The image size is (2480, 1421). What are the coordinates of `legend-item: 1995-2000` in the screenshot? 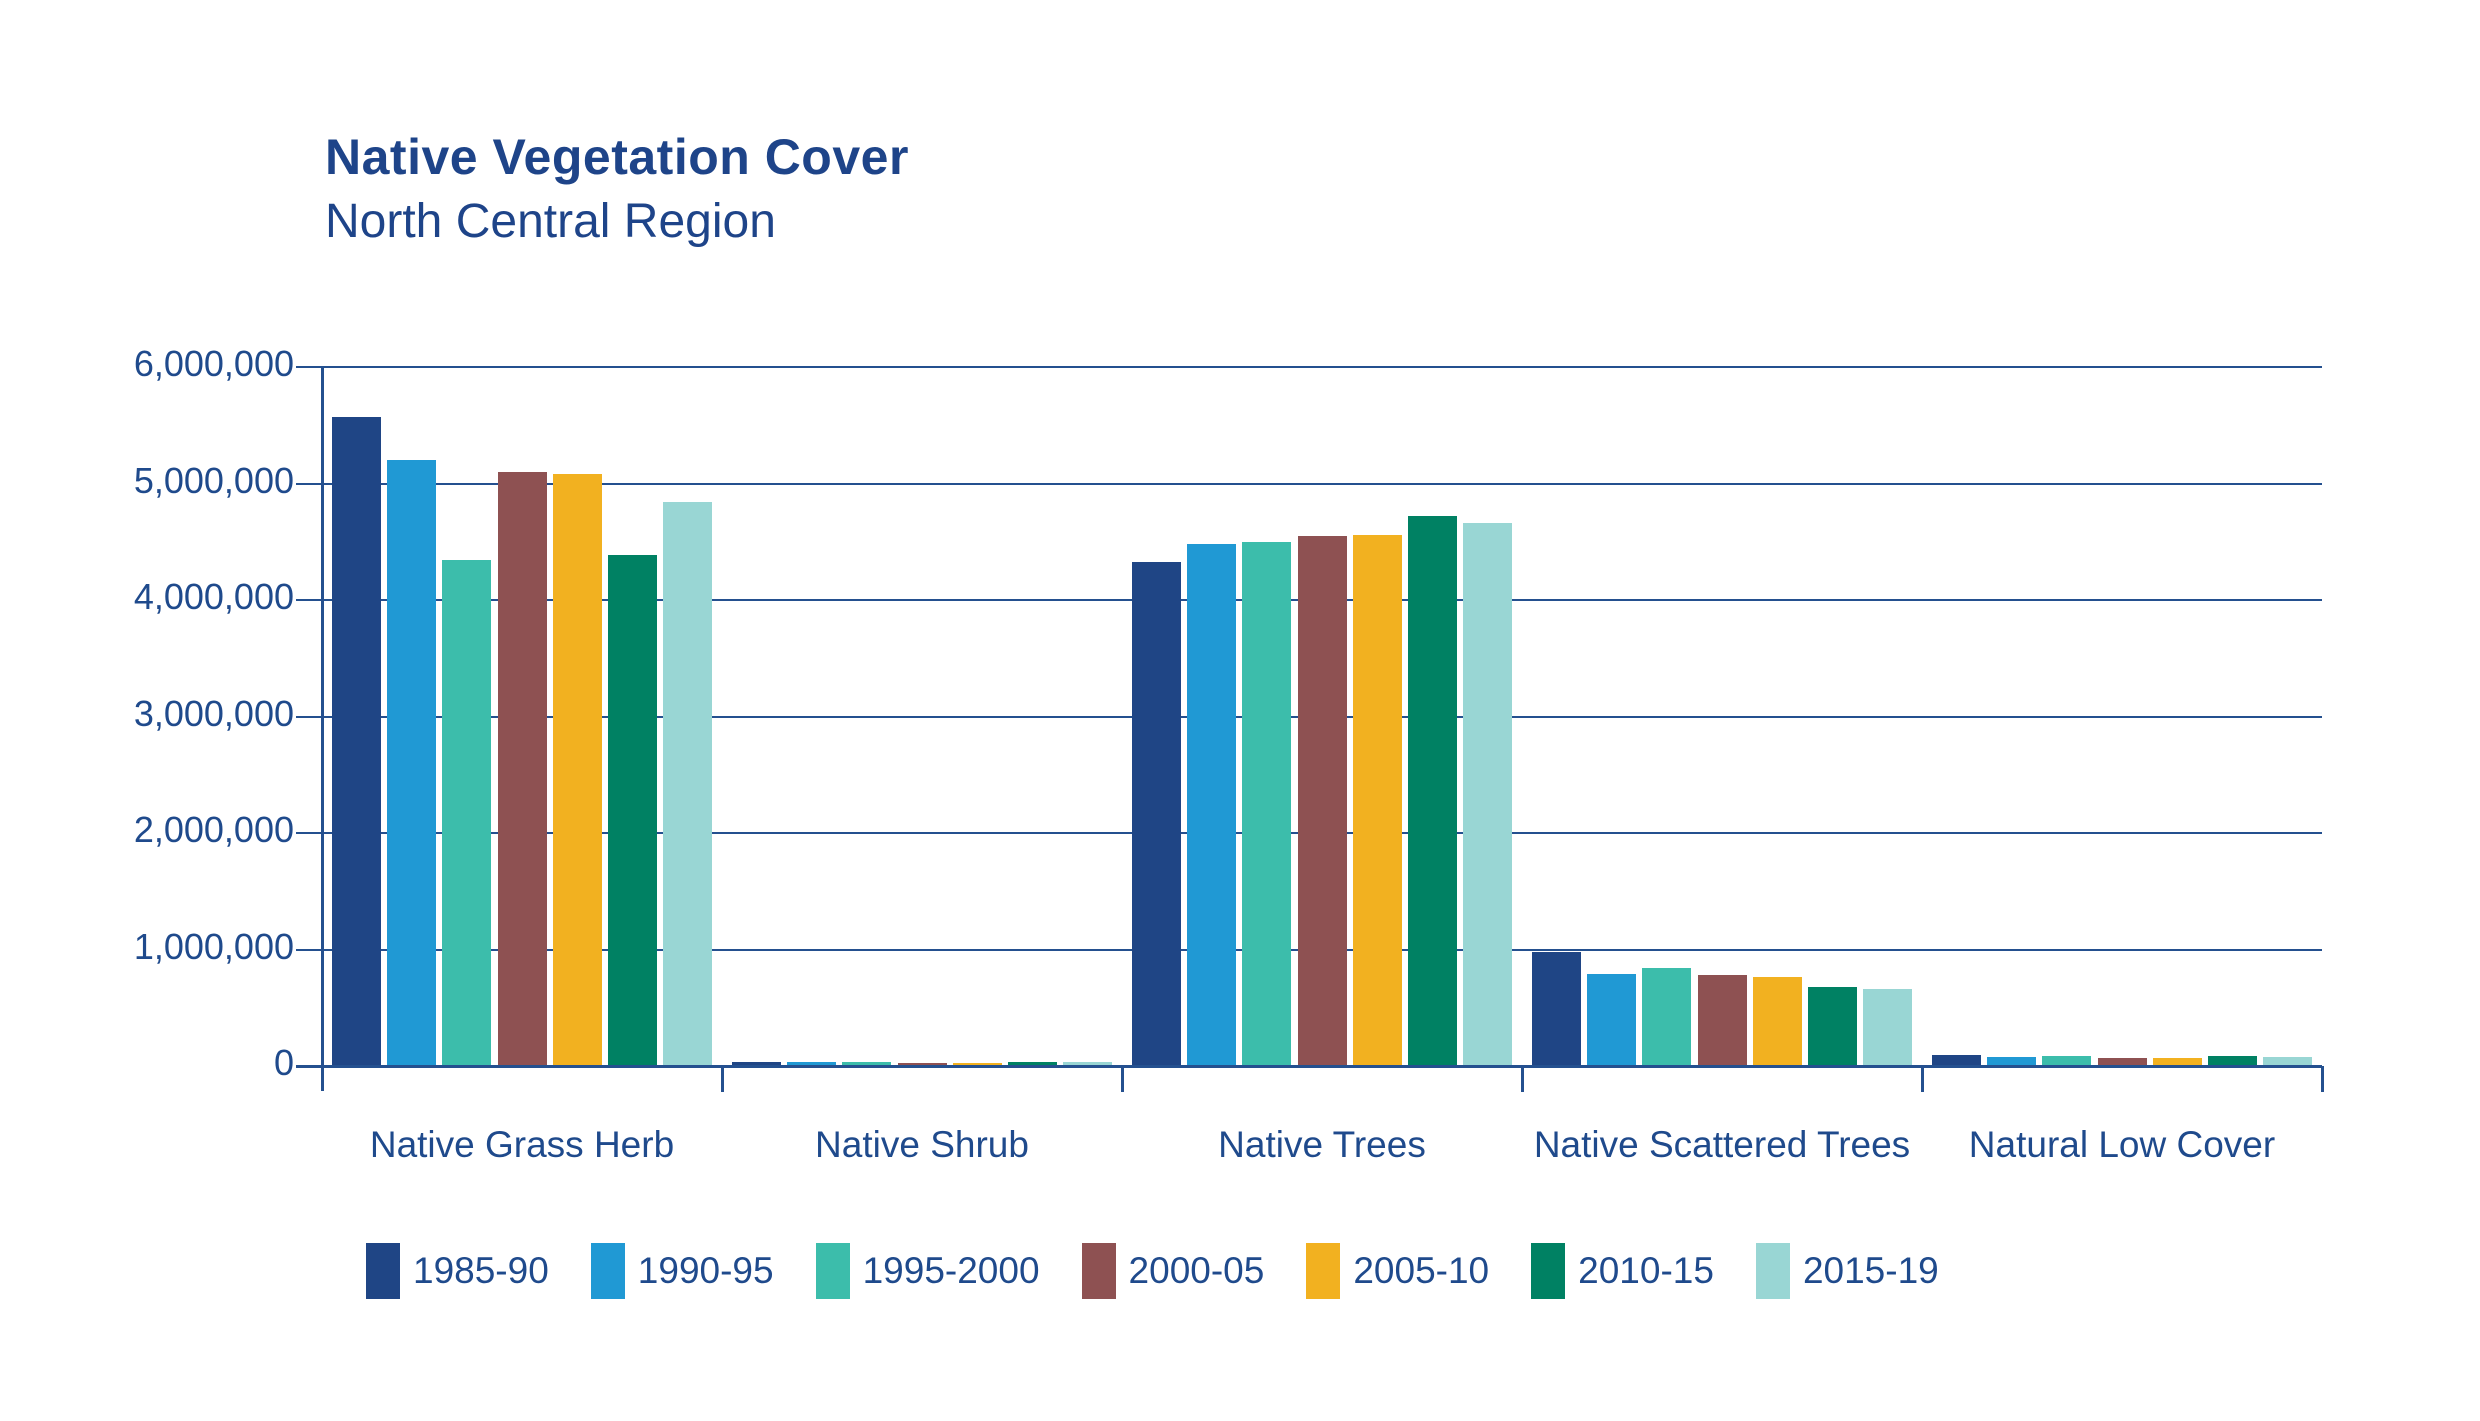 It's located at (927, 1271).